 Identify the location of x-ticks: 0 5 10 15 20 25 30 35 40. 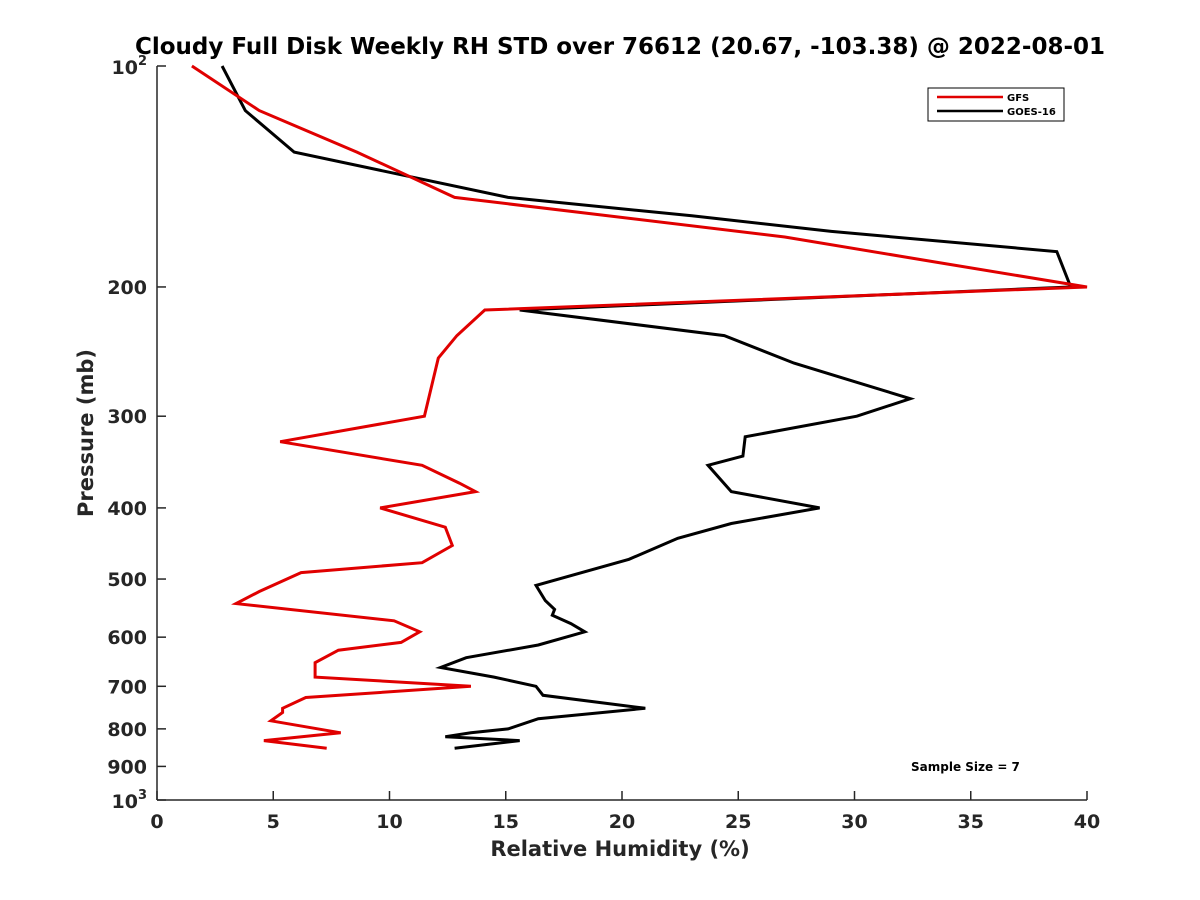
(625, 812).